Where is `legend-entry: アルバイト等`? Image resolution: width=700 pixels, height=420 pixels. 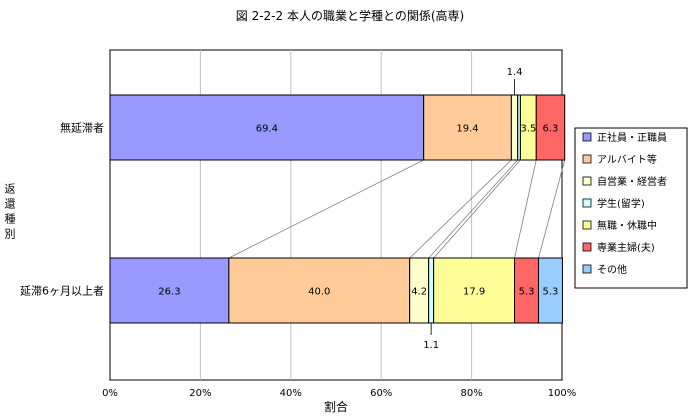 legend-entry: アルバイト等 is located at coordinates (627, 159).